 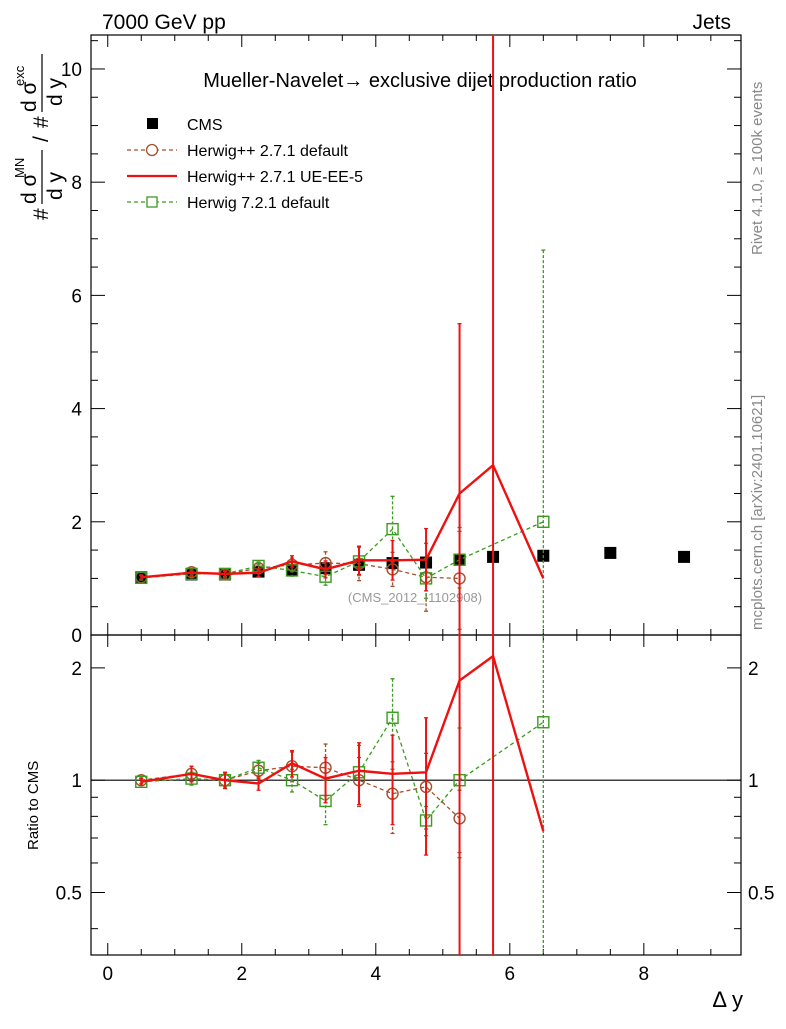 I want to click on ratio-tick-label-right: 1, so click(x=753, y=781).